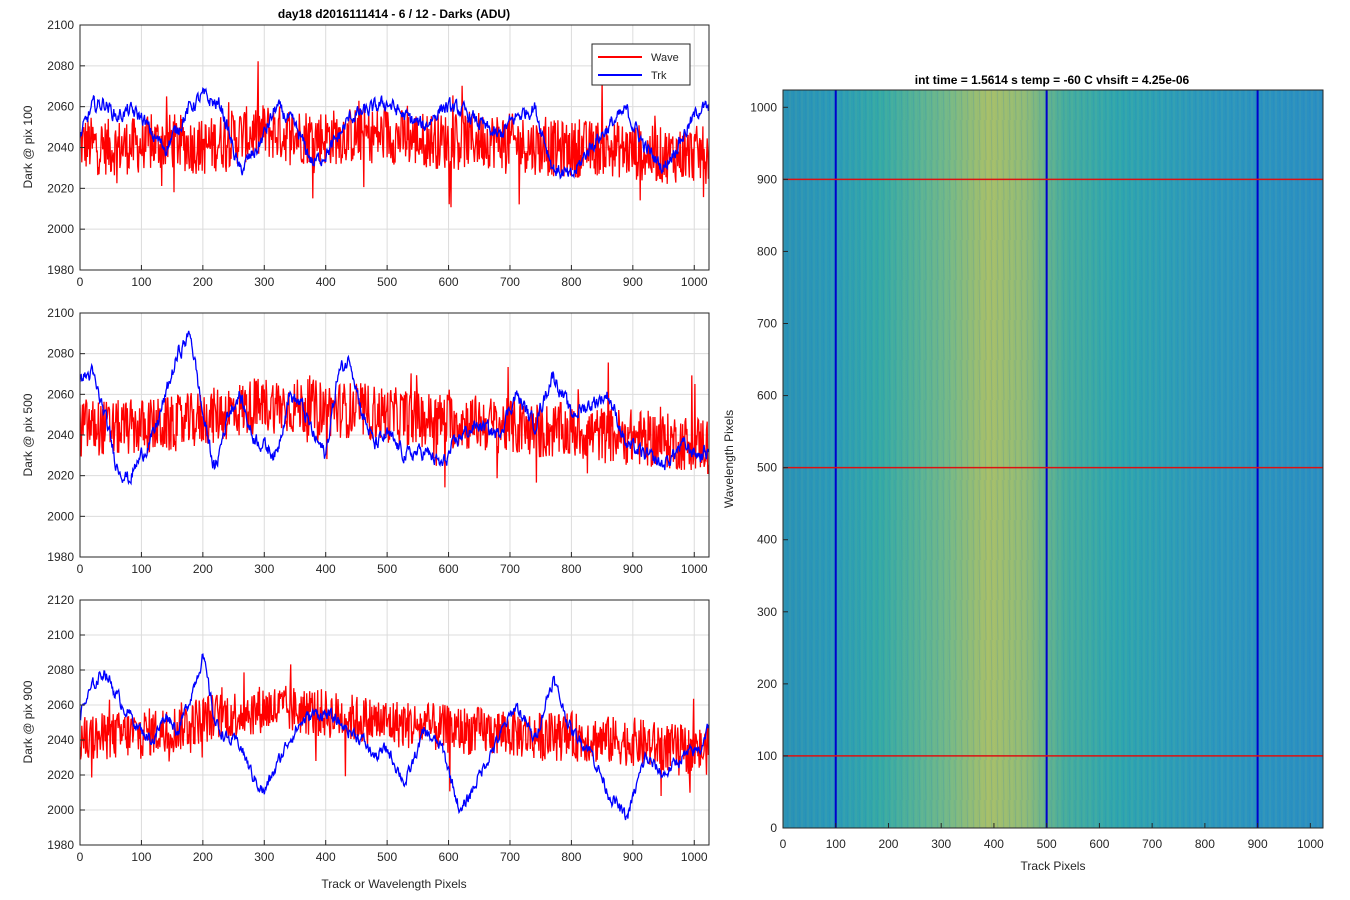 This screenshot has width=1350, height=900. What do you see at coordinates (394, 14) in the screenshot?
I see `left-title: day18 d2016111414 - 6 / 12 - Darks (ADU)` at bounding box center [394, 14].